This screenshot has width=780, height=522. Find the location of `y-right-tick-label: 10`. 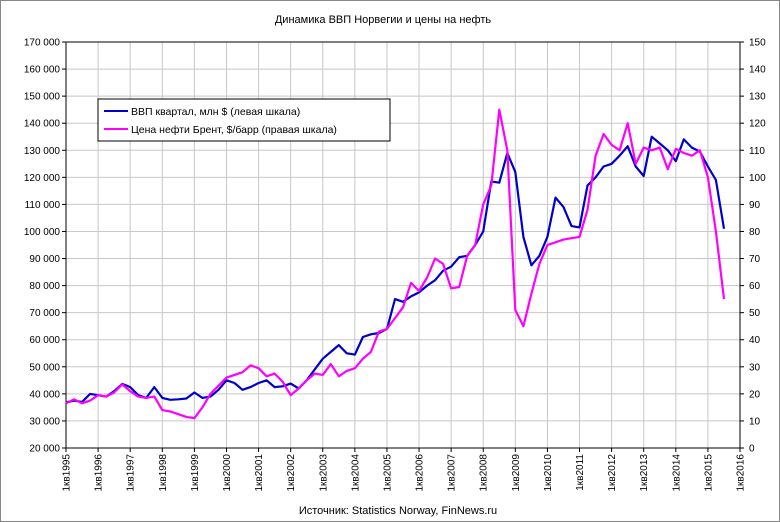

y-right-tick-label: 10 is located at coordinates (755, 421).